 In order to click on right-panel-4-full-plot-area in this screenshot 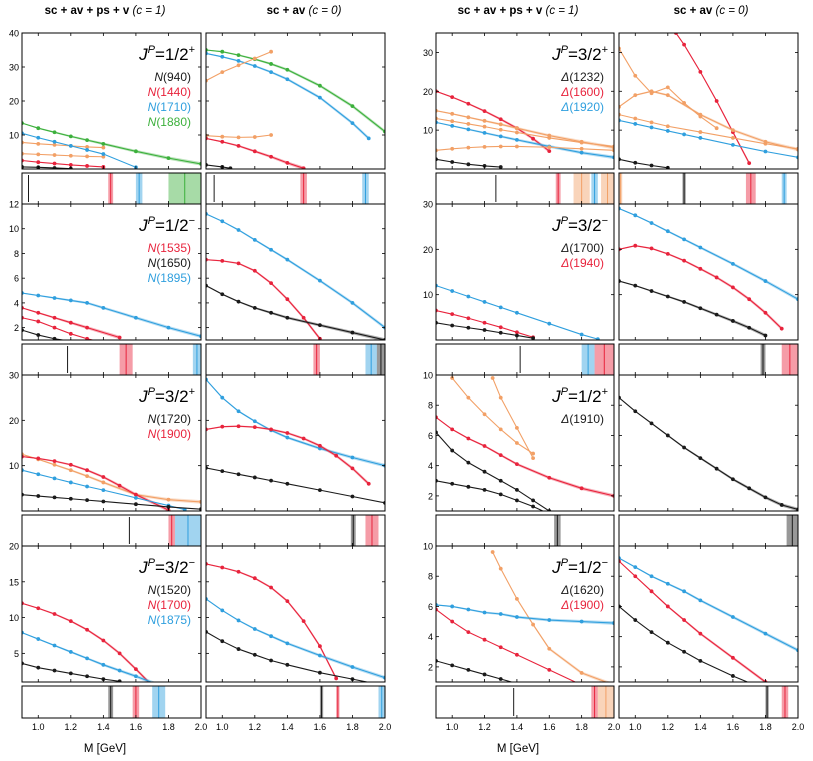, I will do `click(525, 616)`.